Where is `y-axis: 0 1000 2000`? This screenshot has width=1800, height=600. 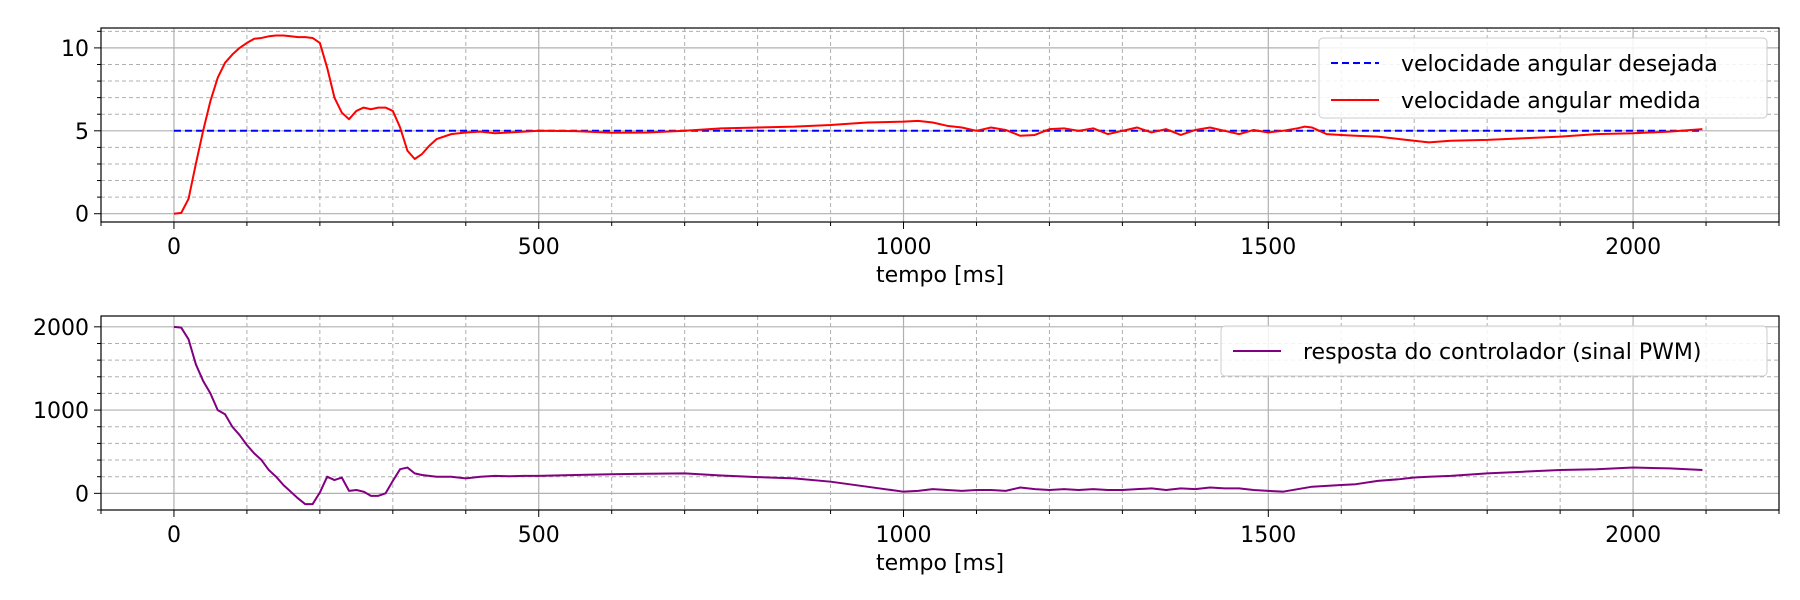 y-axis: 0 1000 2000 is located at coordinates (67, 413).